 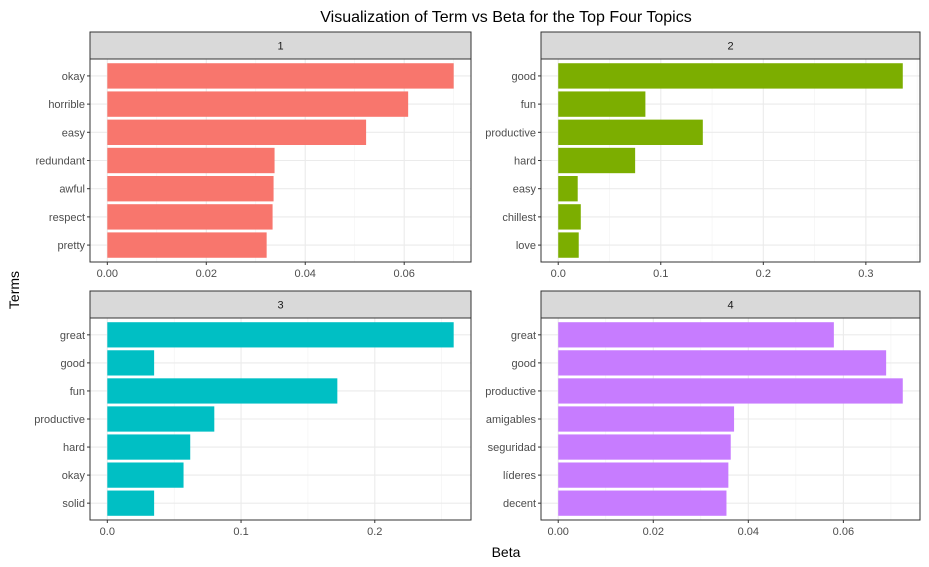 What do you see at coordinates (60, 162) in the screenshot?
I see `y-tick-label: redundant` at bounding box center [60, 162].